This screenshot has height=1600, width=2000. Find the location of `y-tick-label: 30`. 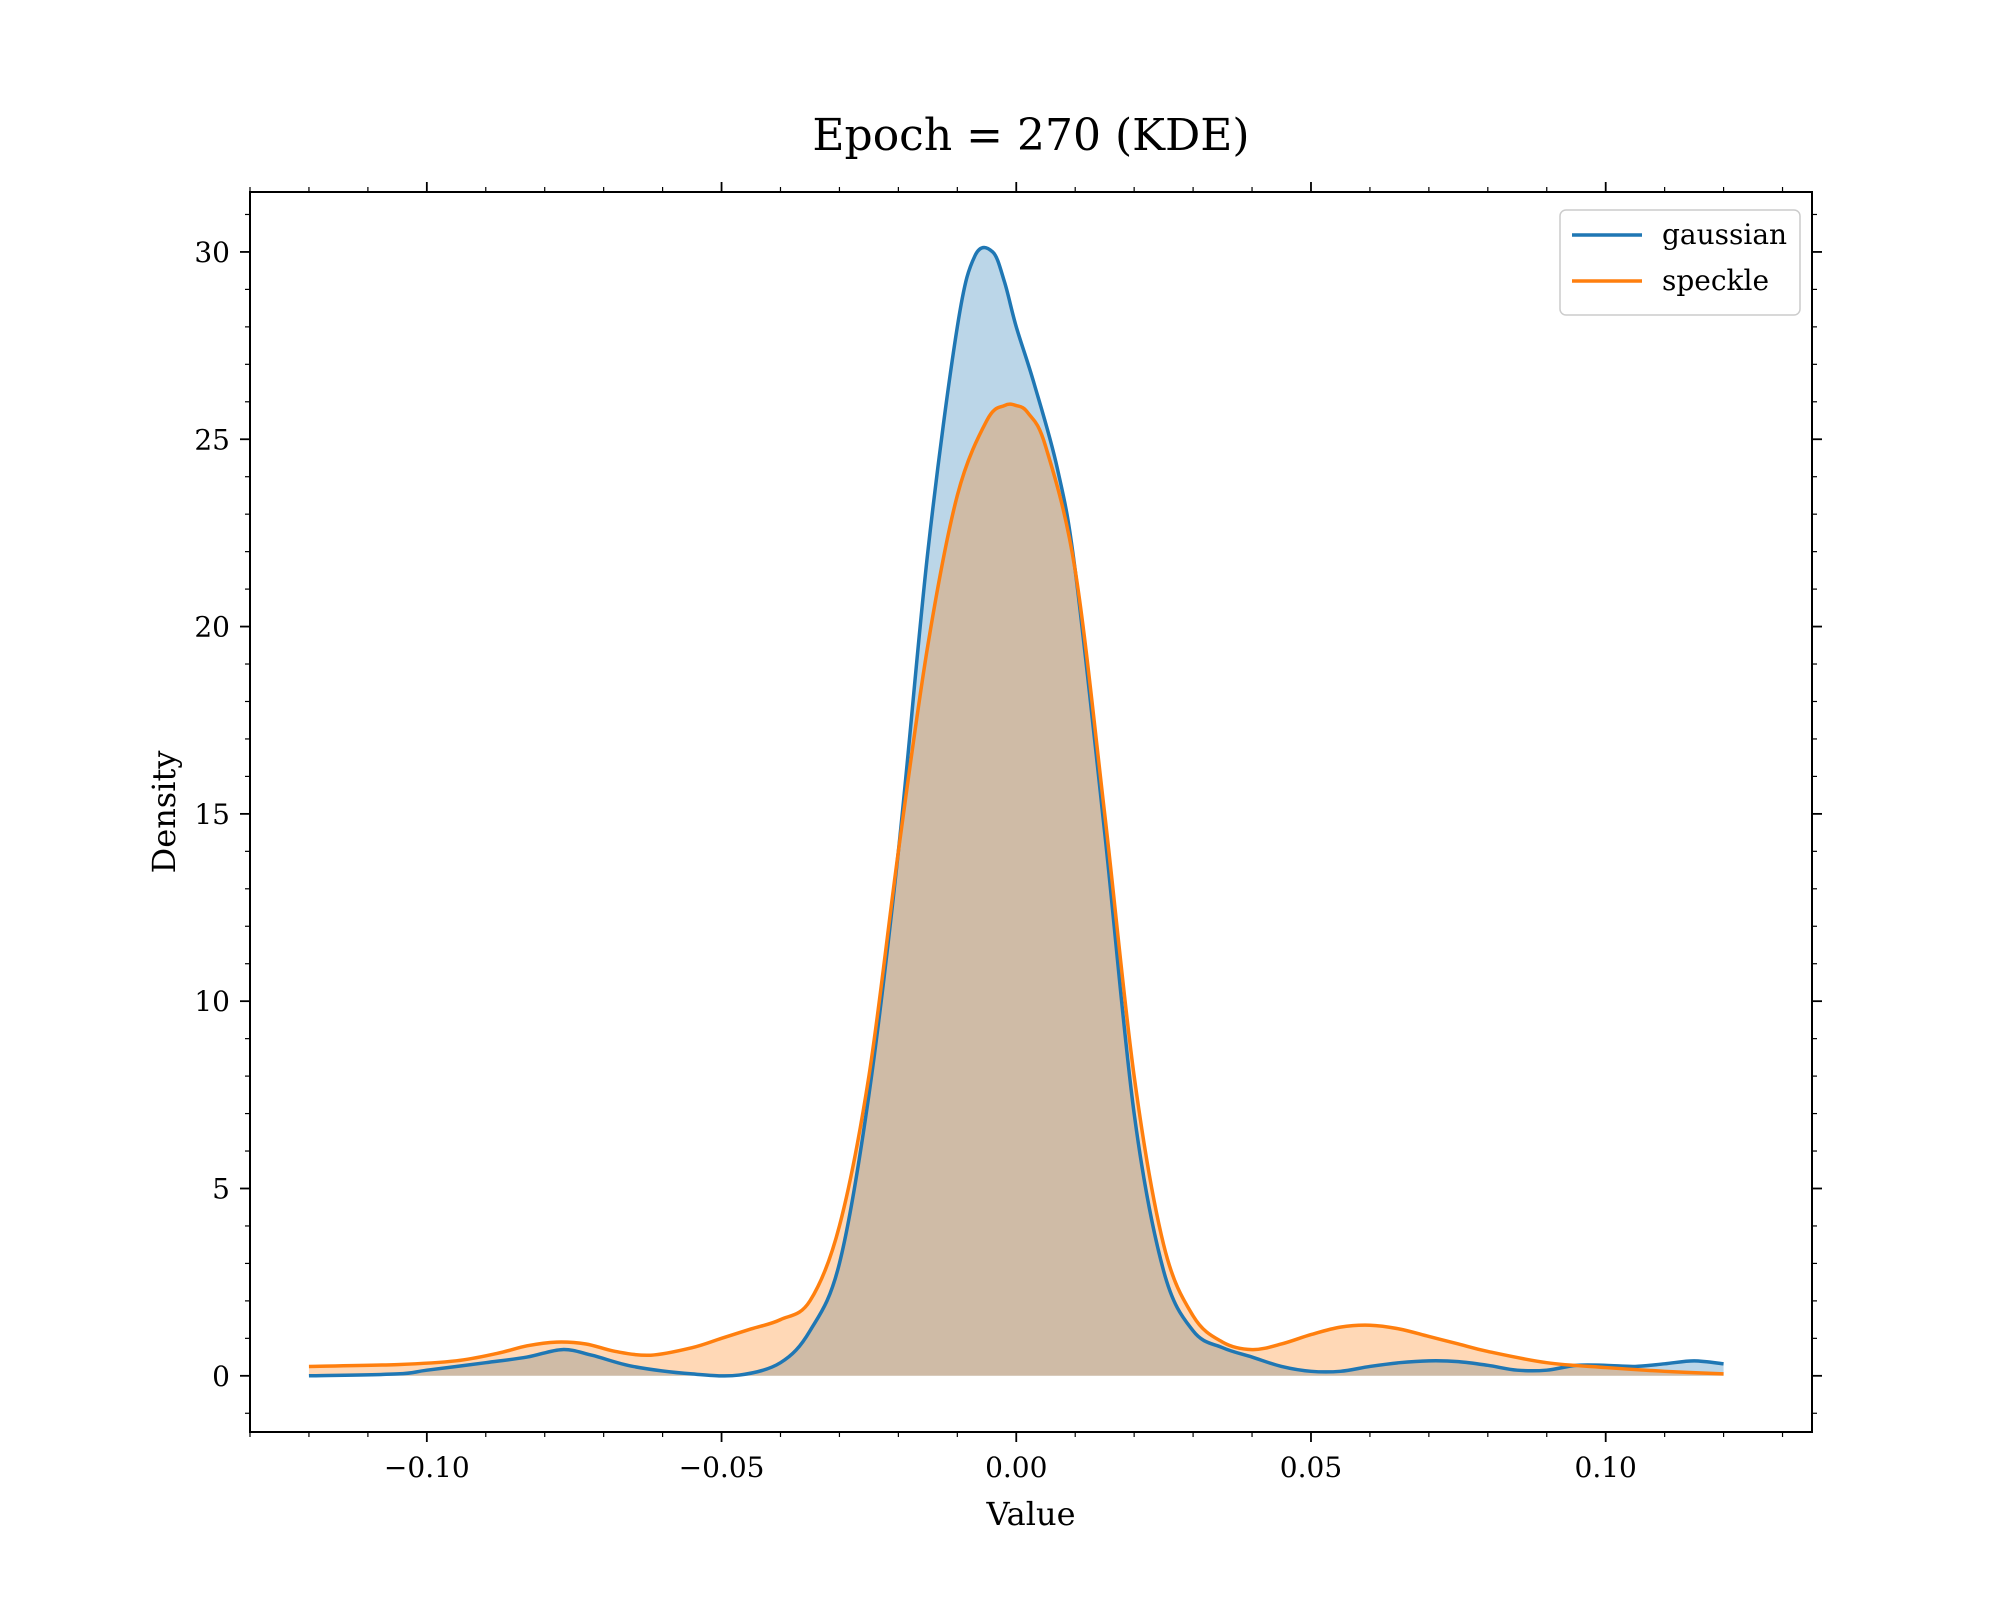

y-tick-label: 30 is located at coordinates (212, 252).